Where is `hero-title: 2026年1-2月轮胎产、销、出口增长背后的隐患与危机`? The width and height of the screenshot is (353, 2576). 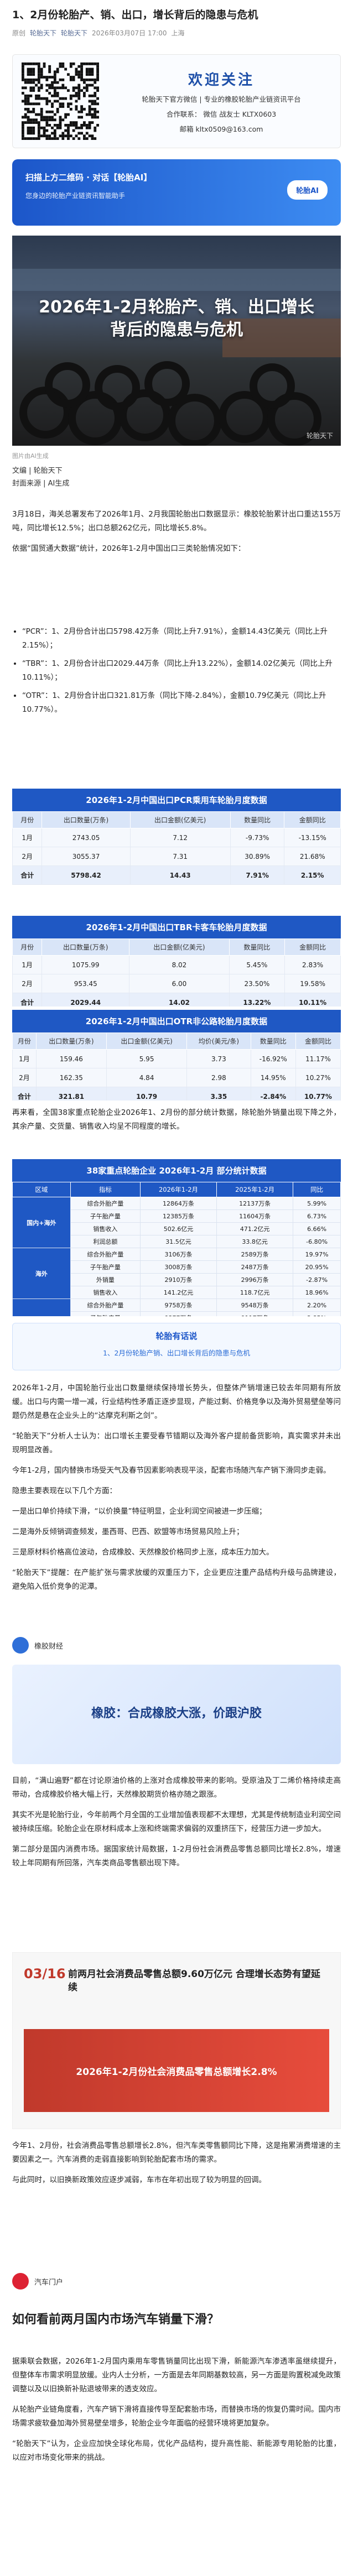
hero-title: 2026年1-2月轮胎产、销、出口增长背后的隐患与危机 is located at coordinates (176, 319).